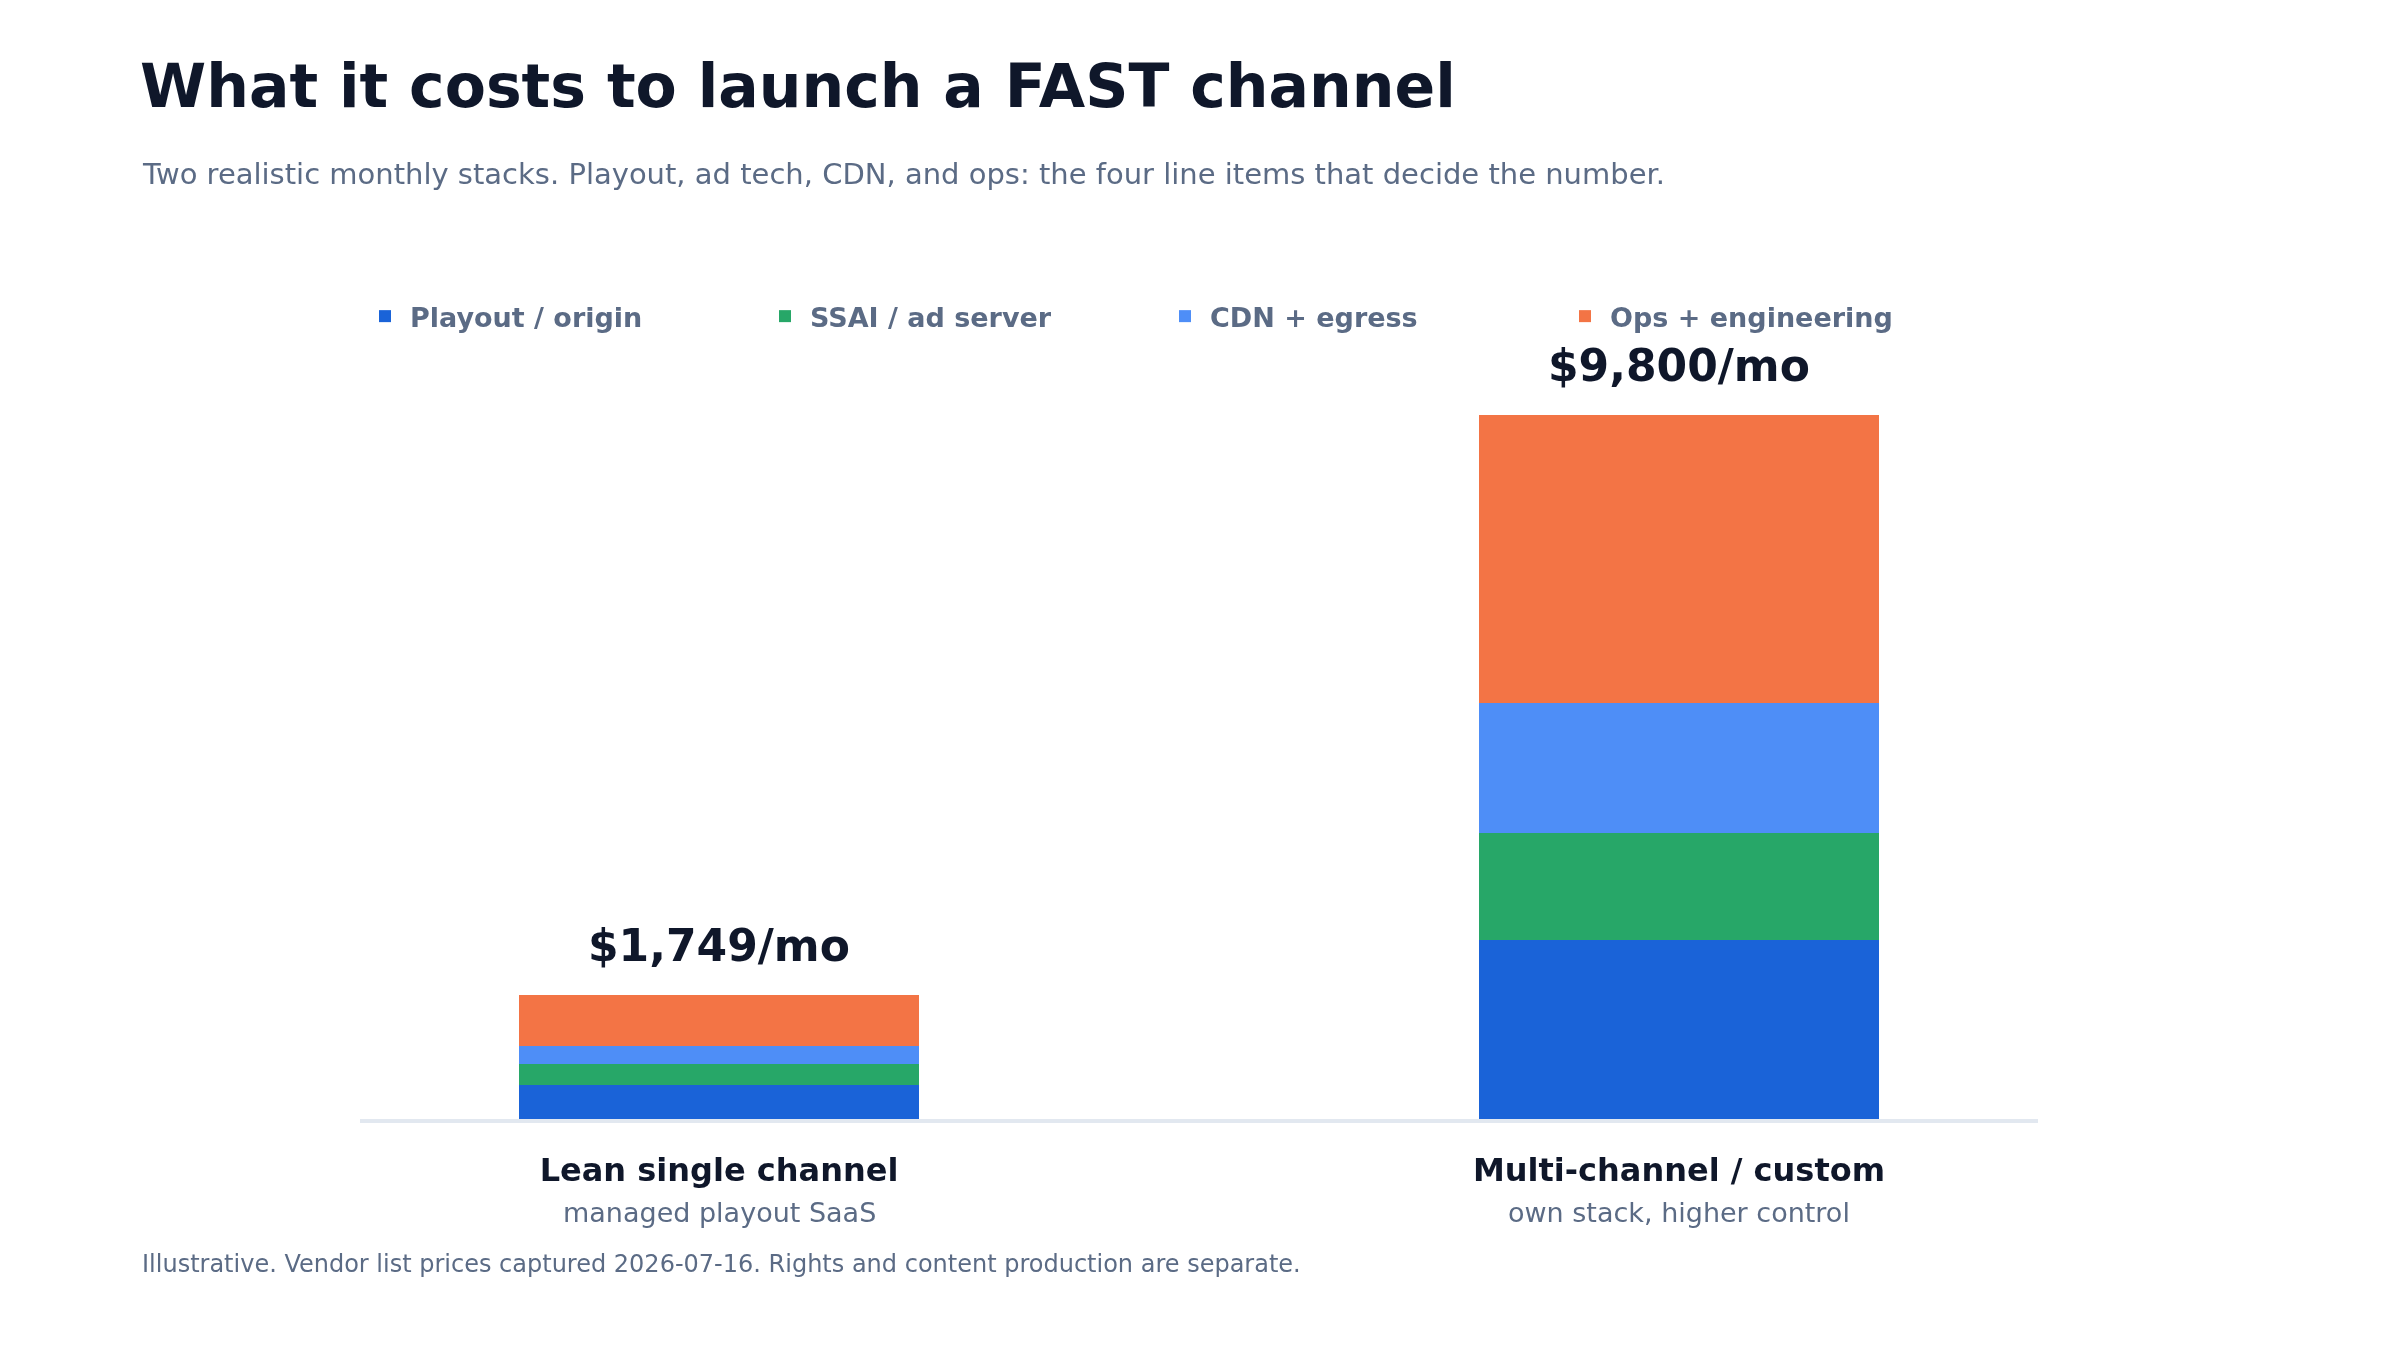  What do you see at coordinates (1679, 1170) in the screenshot?
I see `x-tick-label: Multi-channel / custom` at bounding box center [1679, 1170].